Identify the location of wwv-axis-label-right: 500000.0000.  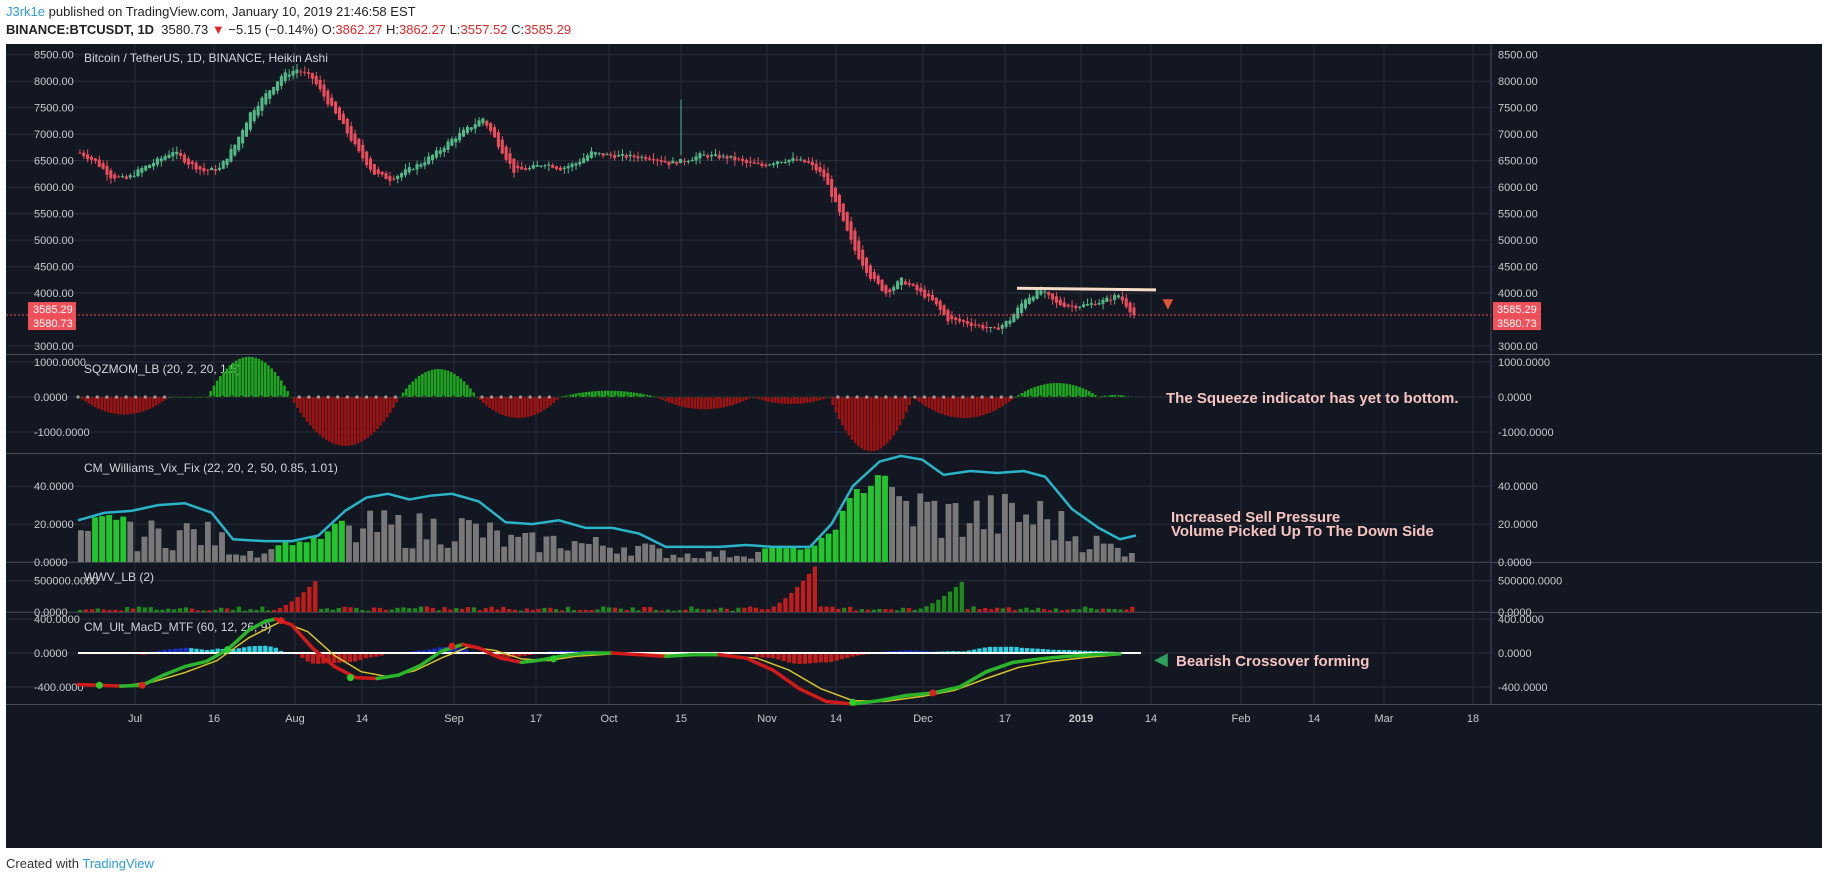
(1530, 582).